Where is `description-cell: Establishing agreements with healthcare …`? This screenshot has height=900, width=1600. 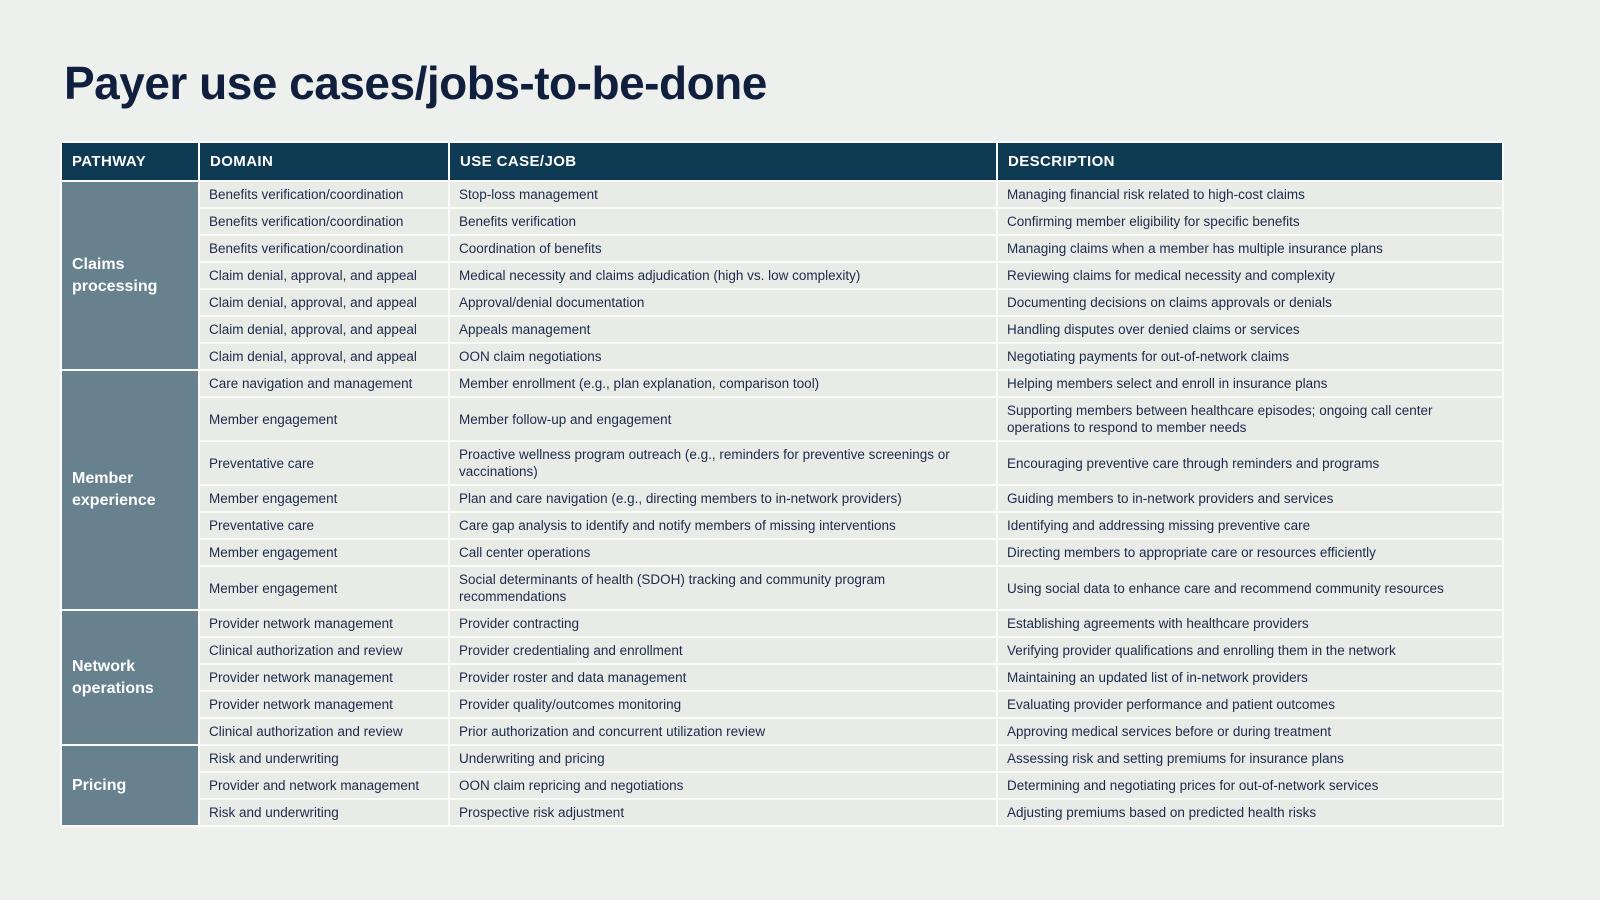
description-cell: Establishing agreements with healthcare … is located at coordinates (1250, 623).